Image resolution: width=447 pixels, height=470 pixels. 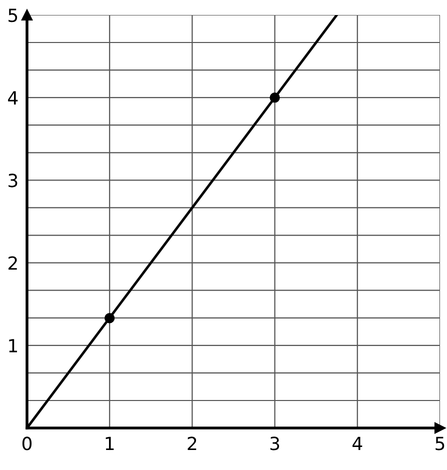 I want to click on x-tick-label: 2, so click(x=192, y=443).